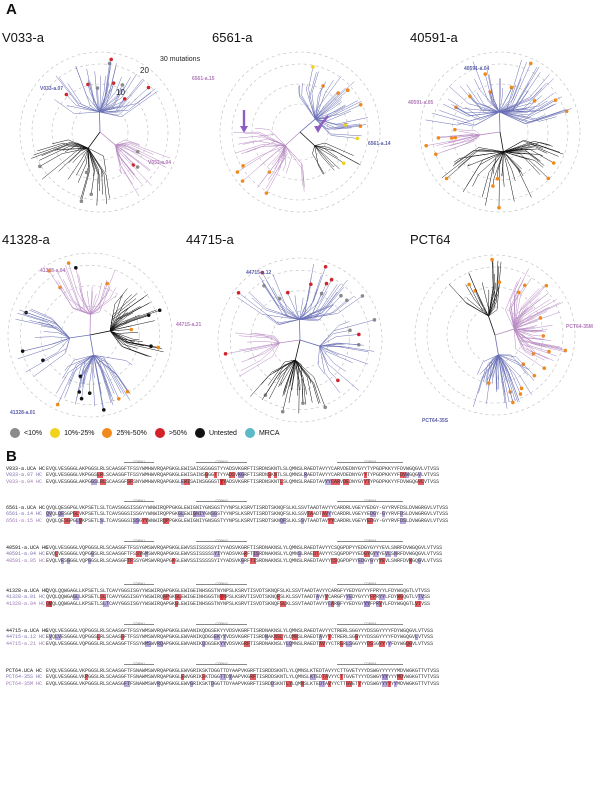 The width and height of the screenshot is (600, 800). Describe the element at coordinates (139, 462) in the screenshot. I see `cdr-marker: CDRH1` at that location.